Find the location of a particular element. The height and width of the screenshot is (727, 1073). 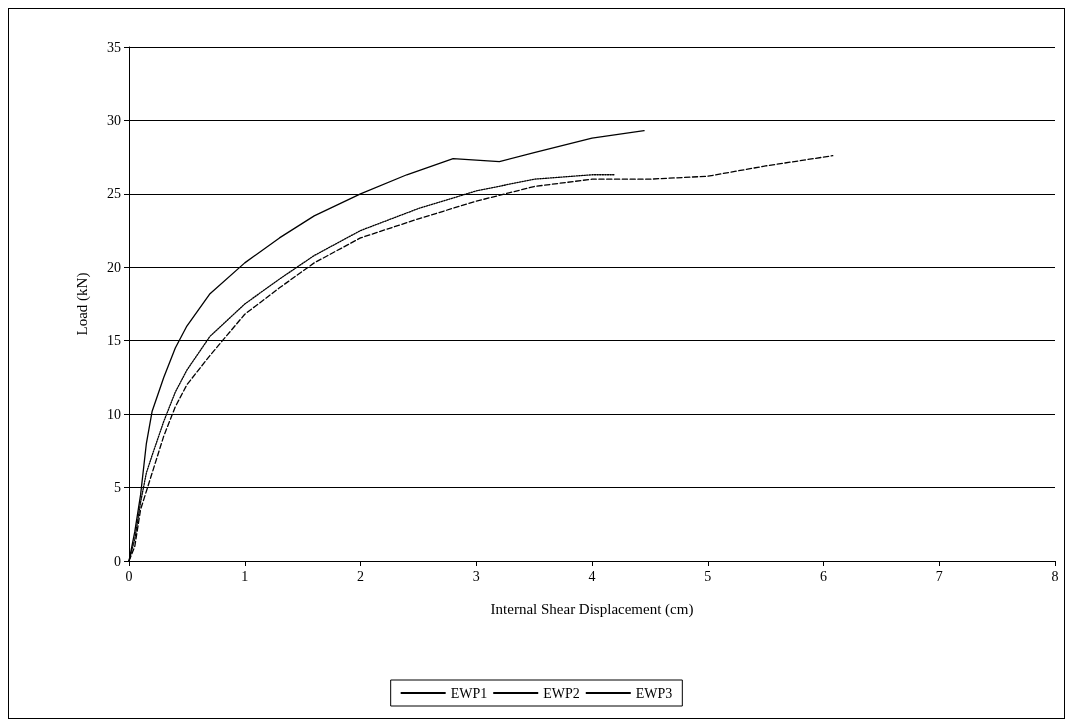

y-axis-title: Load (kN) is located at coordinates (82, 304).